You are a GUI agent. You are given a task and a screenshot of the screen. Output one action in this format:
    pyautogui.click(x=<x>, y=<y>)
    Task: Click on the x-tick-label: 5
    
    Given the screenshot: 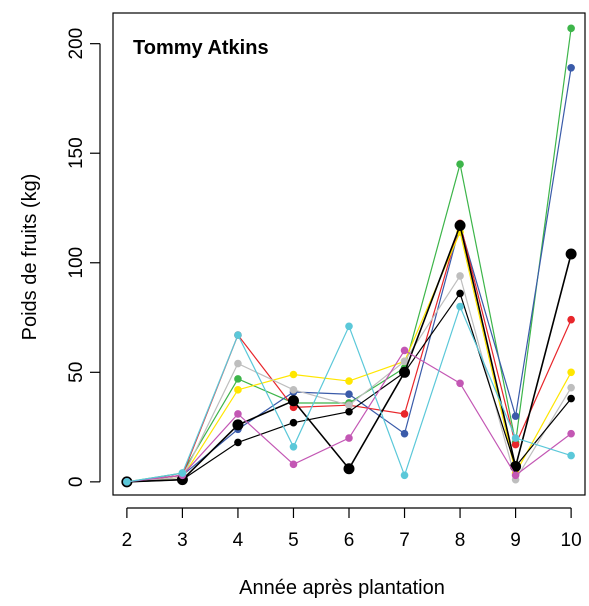 What is the action you would take?
    pyautogui.click(x=293, y=540)
    